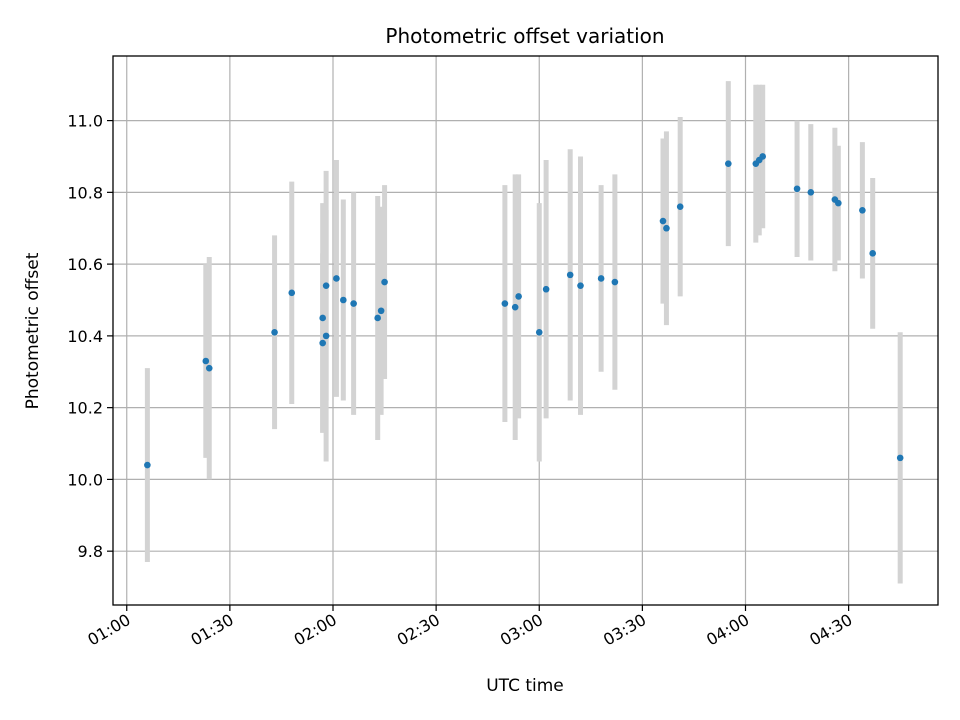 The width and height of the screenshot is (960, 720). I want to click on y-tick-label: 10.8, so click(85, 192).